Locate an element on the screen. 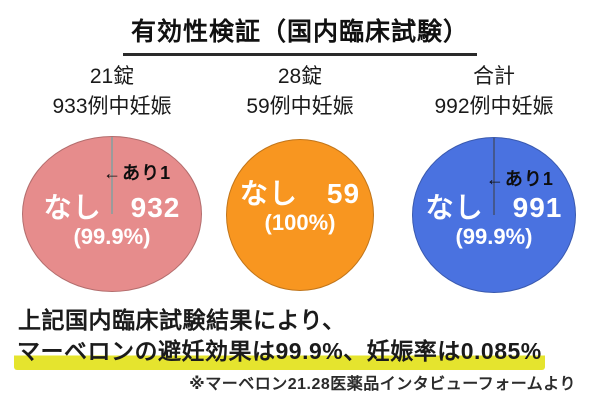 This screenshot has height=400, width=600. pie3-heading-line1: 合計 is located at coordinates (494, 76).